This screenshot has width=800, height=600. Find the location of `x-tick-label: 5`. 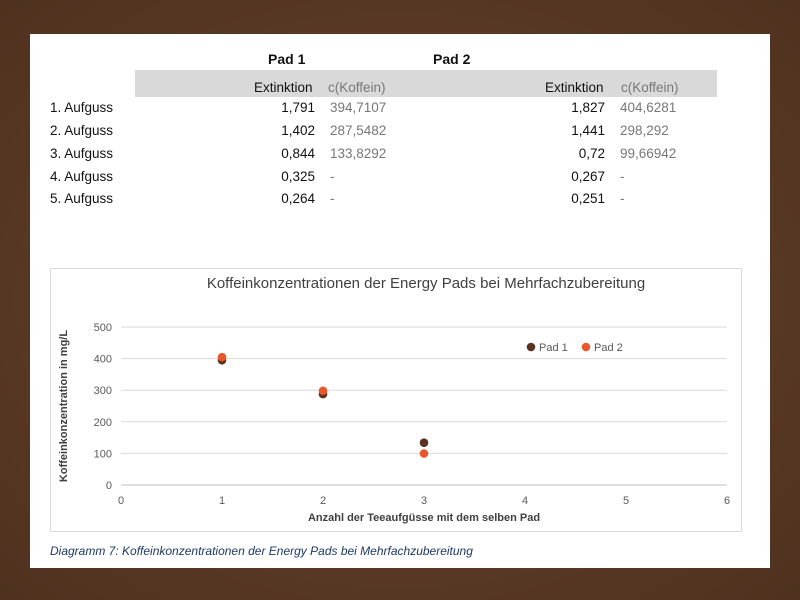

x-tick-label: 5 is located at coordinates (626, 501).